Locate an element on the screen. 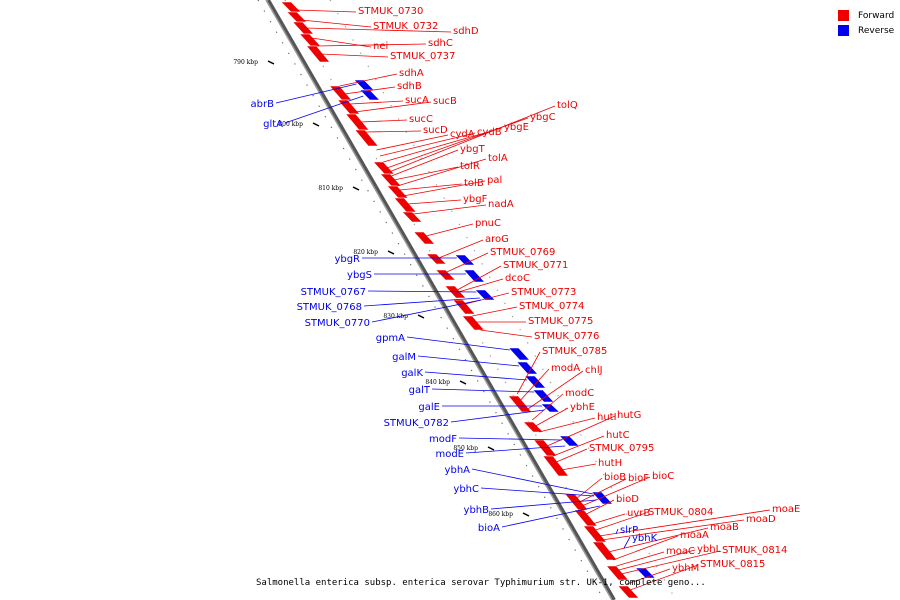 This screenshot has width=900, height=600. forward-gene-label: moaC is located at coordinates (680, 551).